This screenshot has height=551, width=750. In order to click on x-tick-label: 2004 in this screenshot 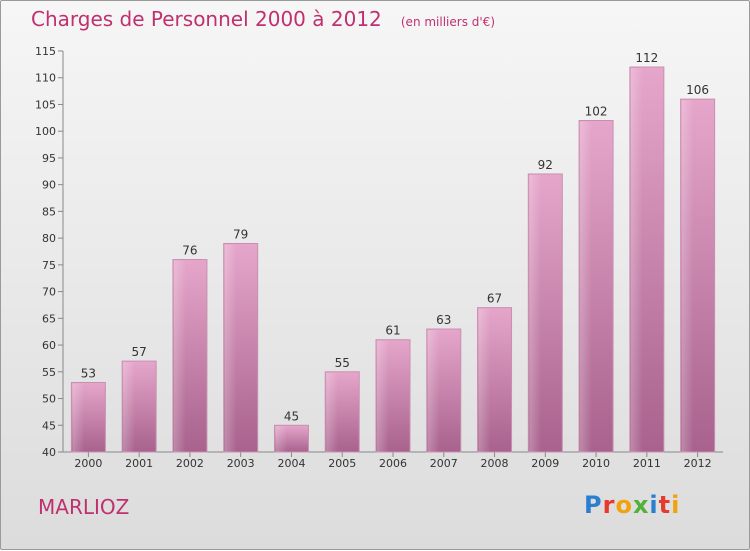, I will do `click(291, 463)`.